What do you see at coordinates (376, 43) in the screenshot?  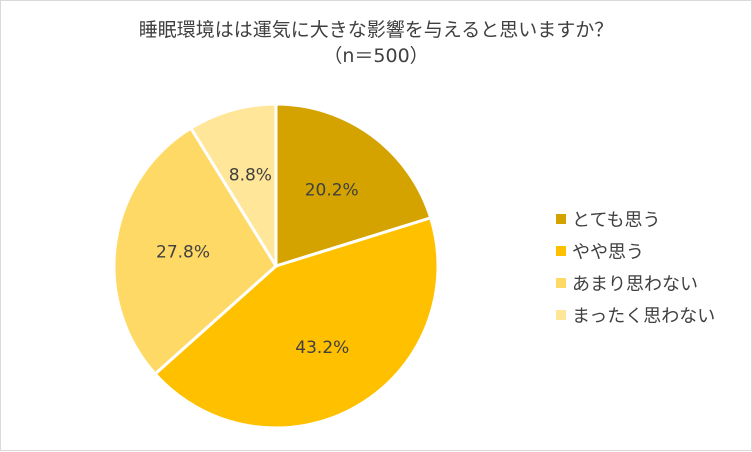 I see `chart-title-block: 睡眠環境はは運気に大きな影響を与えると思いますか？ （n＝500）` at bounding box center [376, 43].